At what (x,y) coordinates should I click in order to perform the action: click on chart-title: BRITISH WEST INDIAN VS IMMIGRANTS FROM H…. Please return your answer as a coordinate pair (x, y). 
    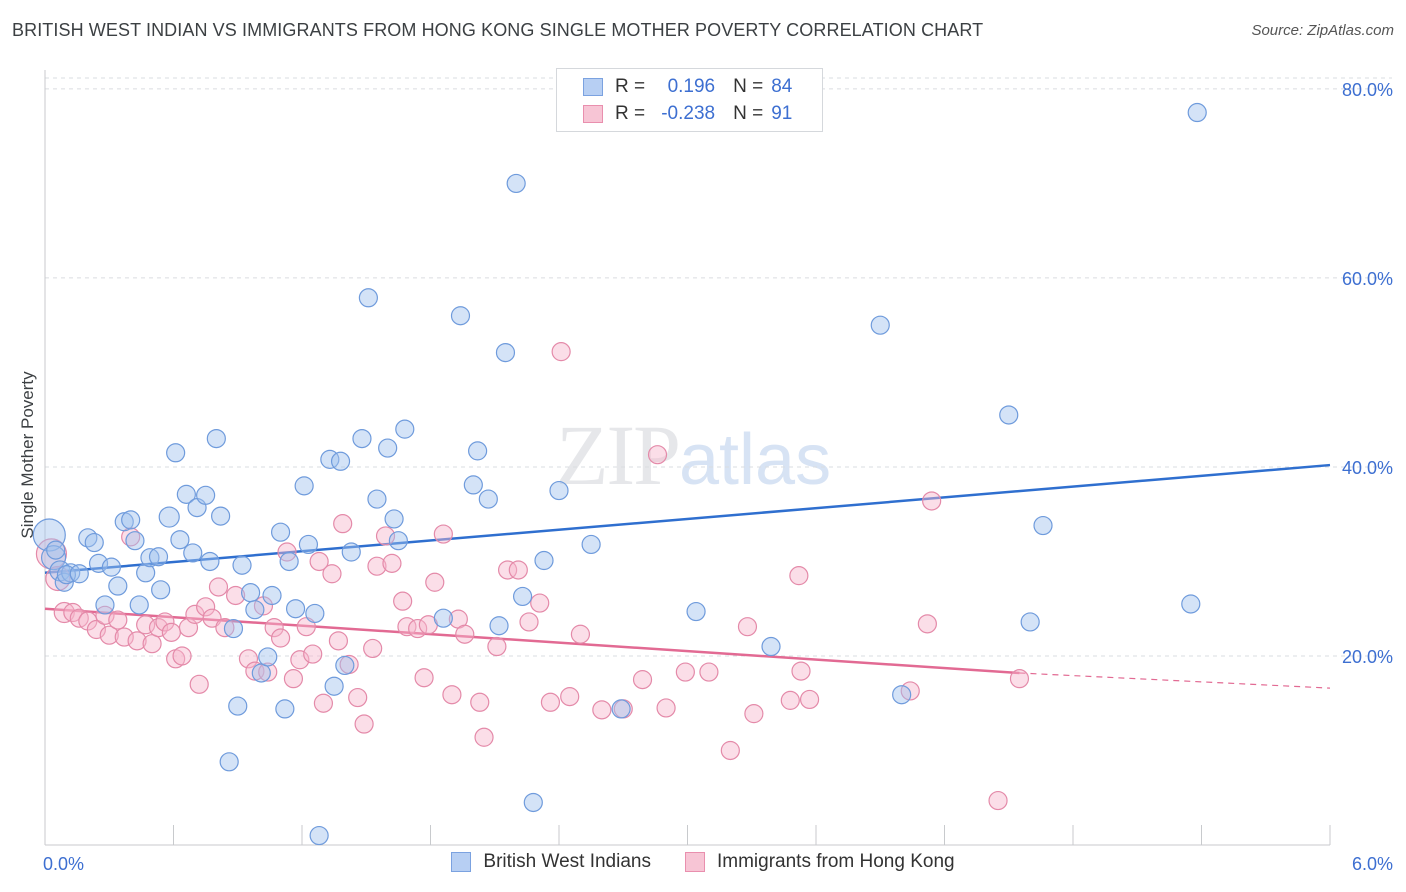
    Looking at the image, I should click on (498, 30).